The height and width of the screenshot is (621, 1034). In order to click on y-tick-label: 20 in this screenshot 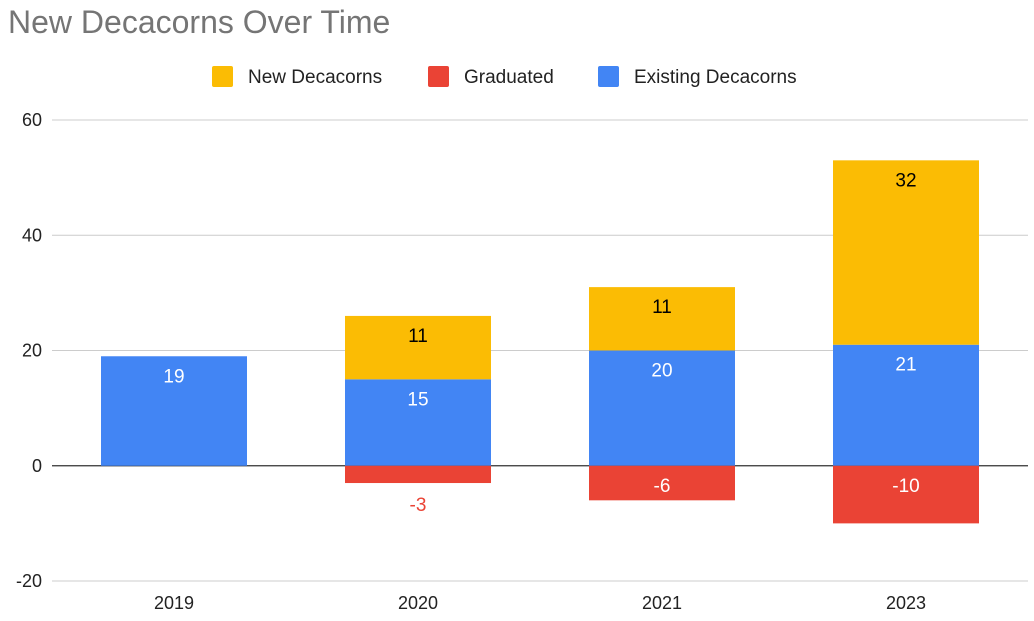, I will do `click(32, 351)`.